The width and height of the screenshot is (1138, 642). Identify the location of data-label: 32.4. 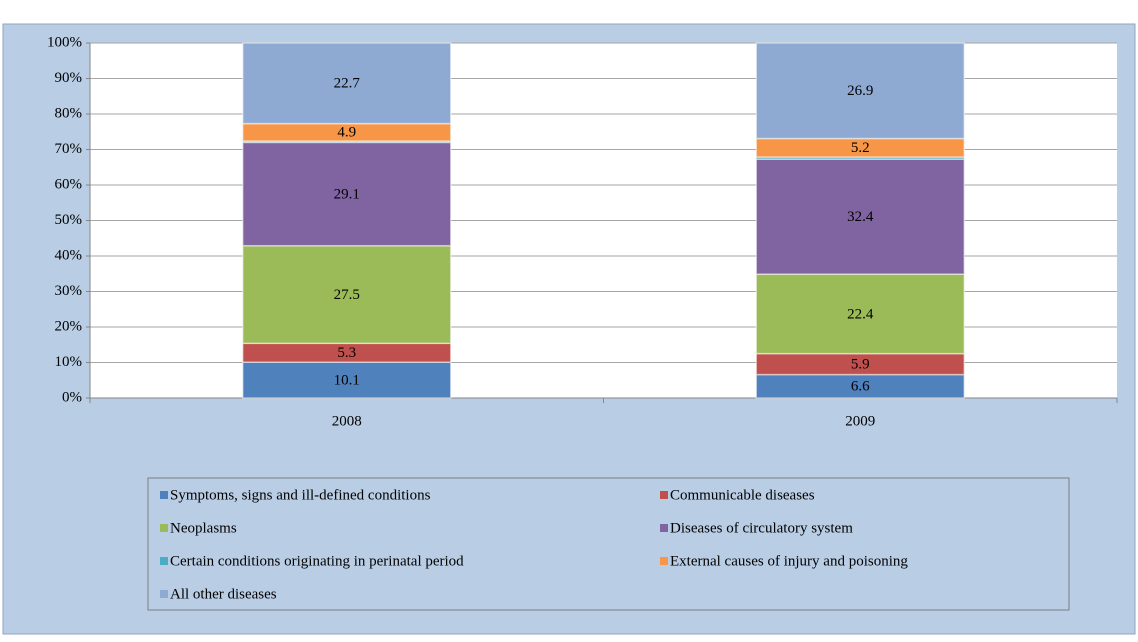
(860, 217).